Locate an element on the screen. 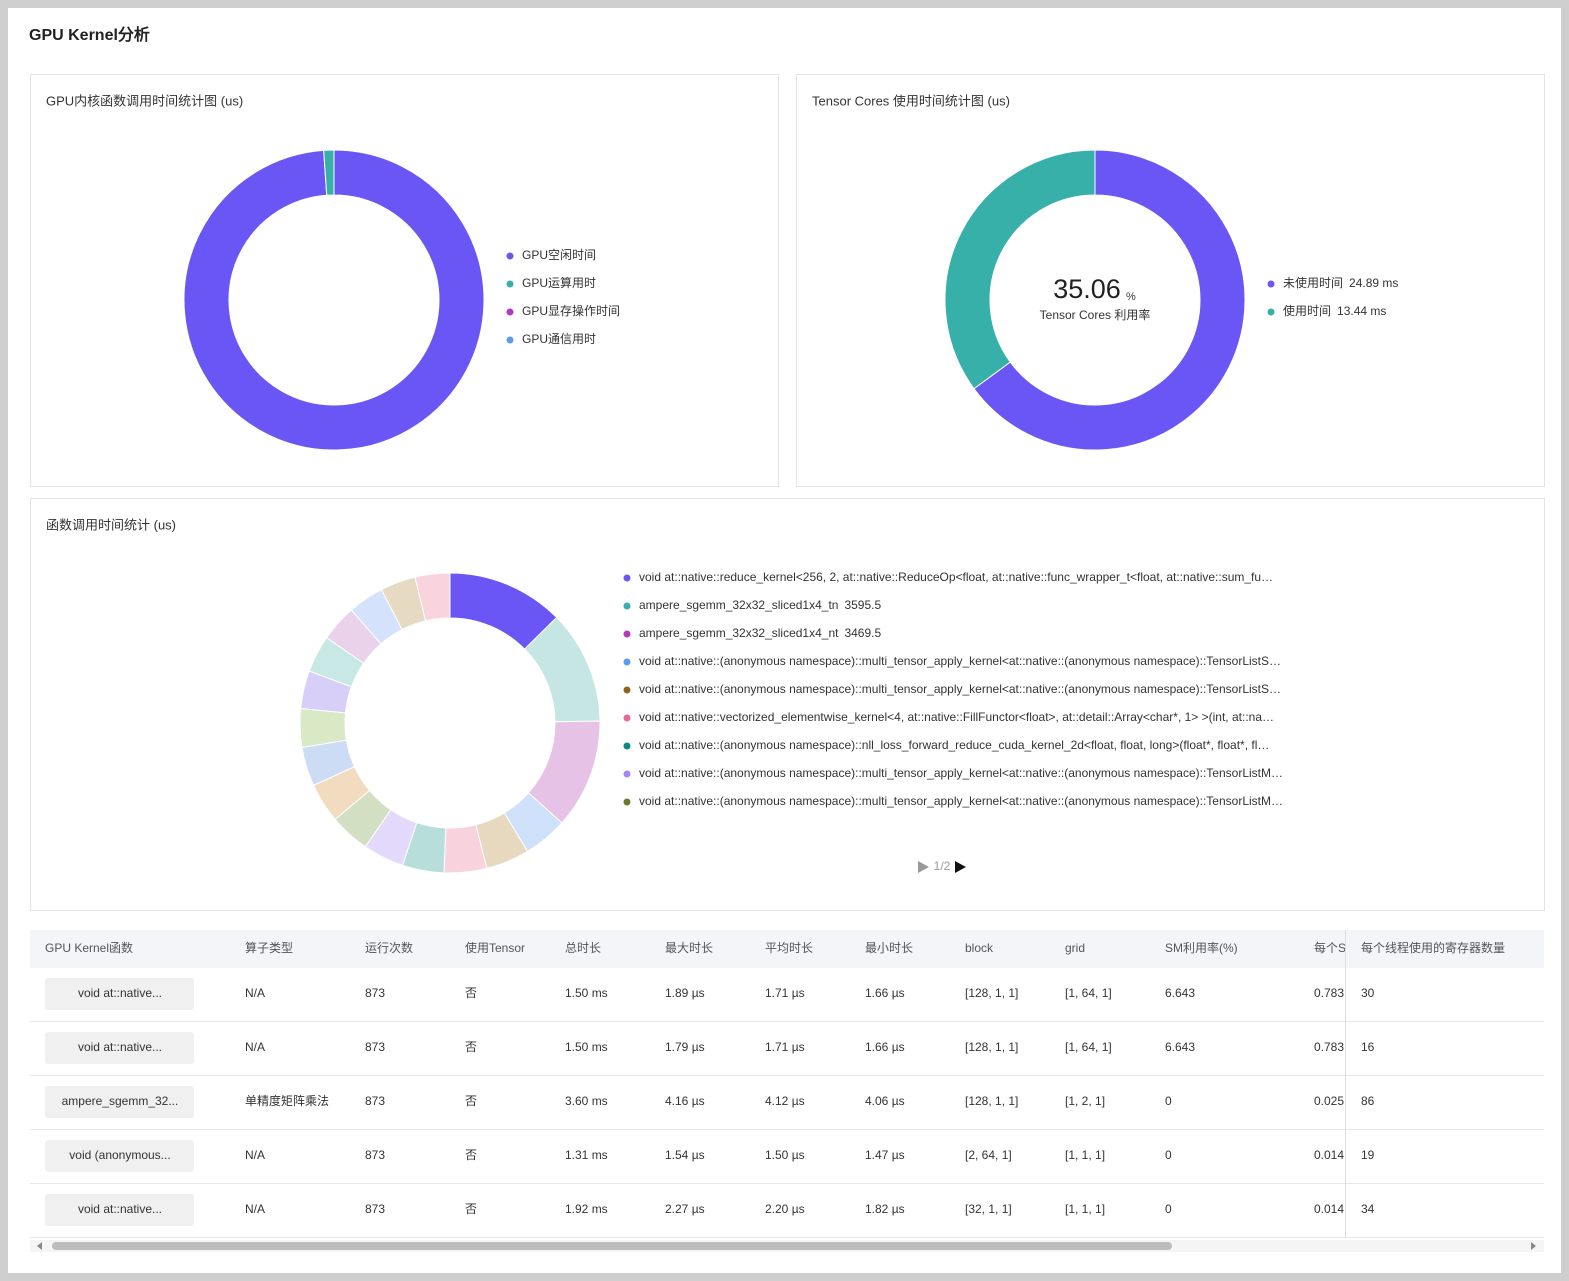 This screenshot has width=1569, height=1281. center-unit: % is located at coordinates (1131, 297).